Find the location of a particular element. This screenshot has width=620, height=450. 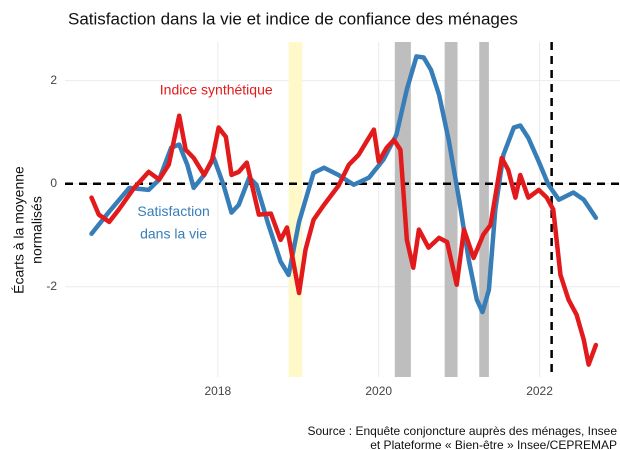

annotation: Indice synthétique is located at coordinates (216, 90).